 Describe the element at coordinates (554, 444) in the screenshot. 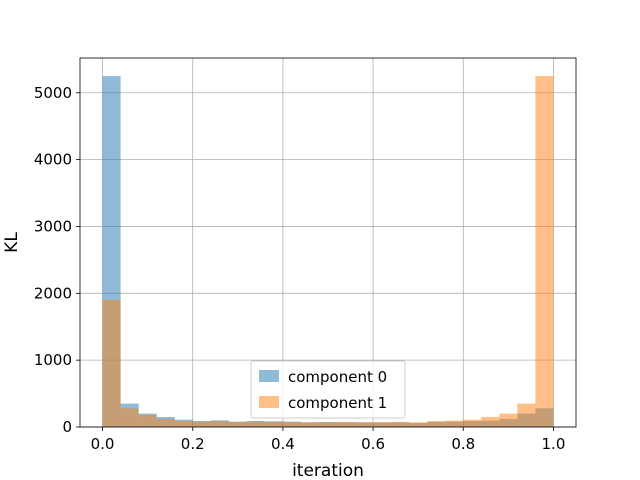

I see `x-tick-label: 1.0` at that location.